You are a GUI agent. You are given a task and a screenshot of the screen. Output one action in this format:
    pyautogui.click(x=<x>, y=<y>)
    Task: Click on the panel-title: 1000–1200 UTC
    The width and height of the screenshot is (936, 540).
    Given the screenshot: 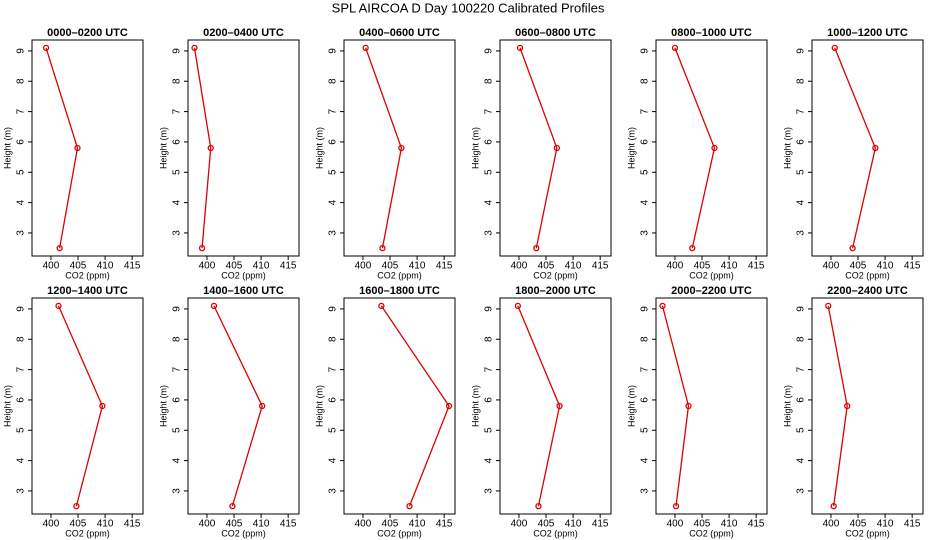 What is the action you would take?
    pyautogui.click(x=867, y=33)
    